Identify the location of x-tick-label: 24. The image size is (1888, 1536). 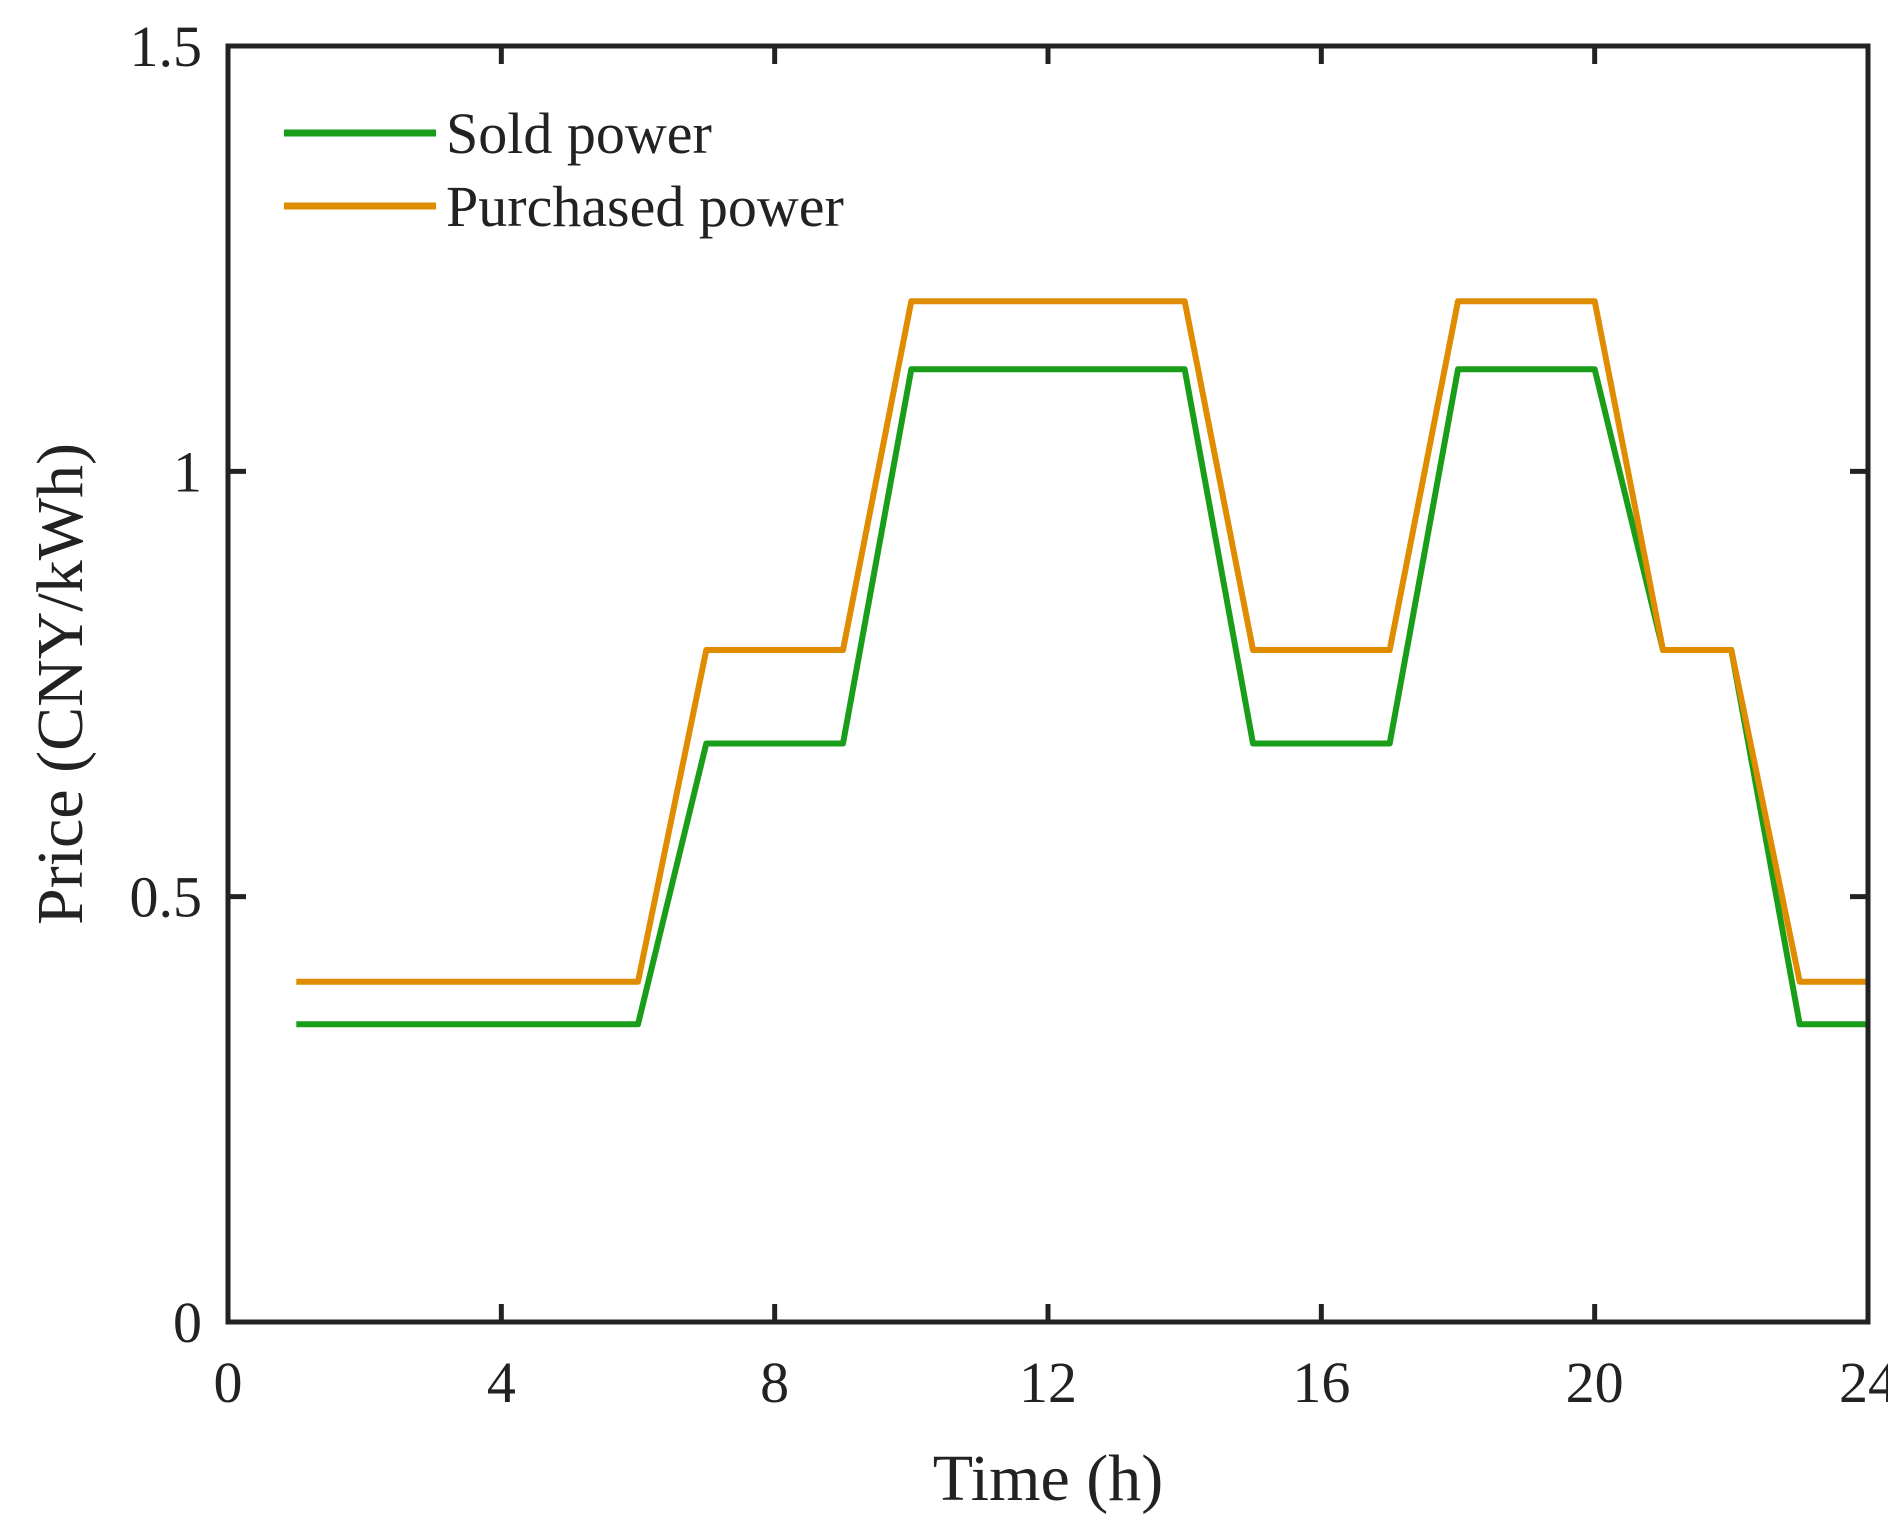
(1863, 1382).